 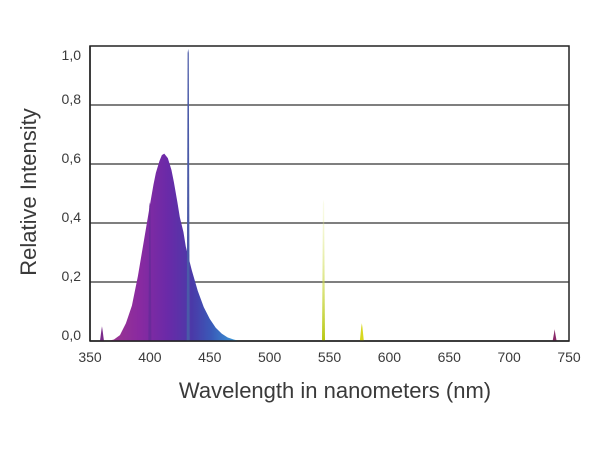 I want to click on spectrum-area, so click(x=167, y=247).